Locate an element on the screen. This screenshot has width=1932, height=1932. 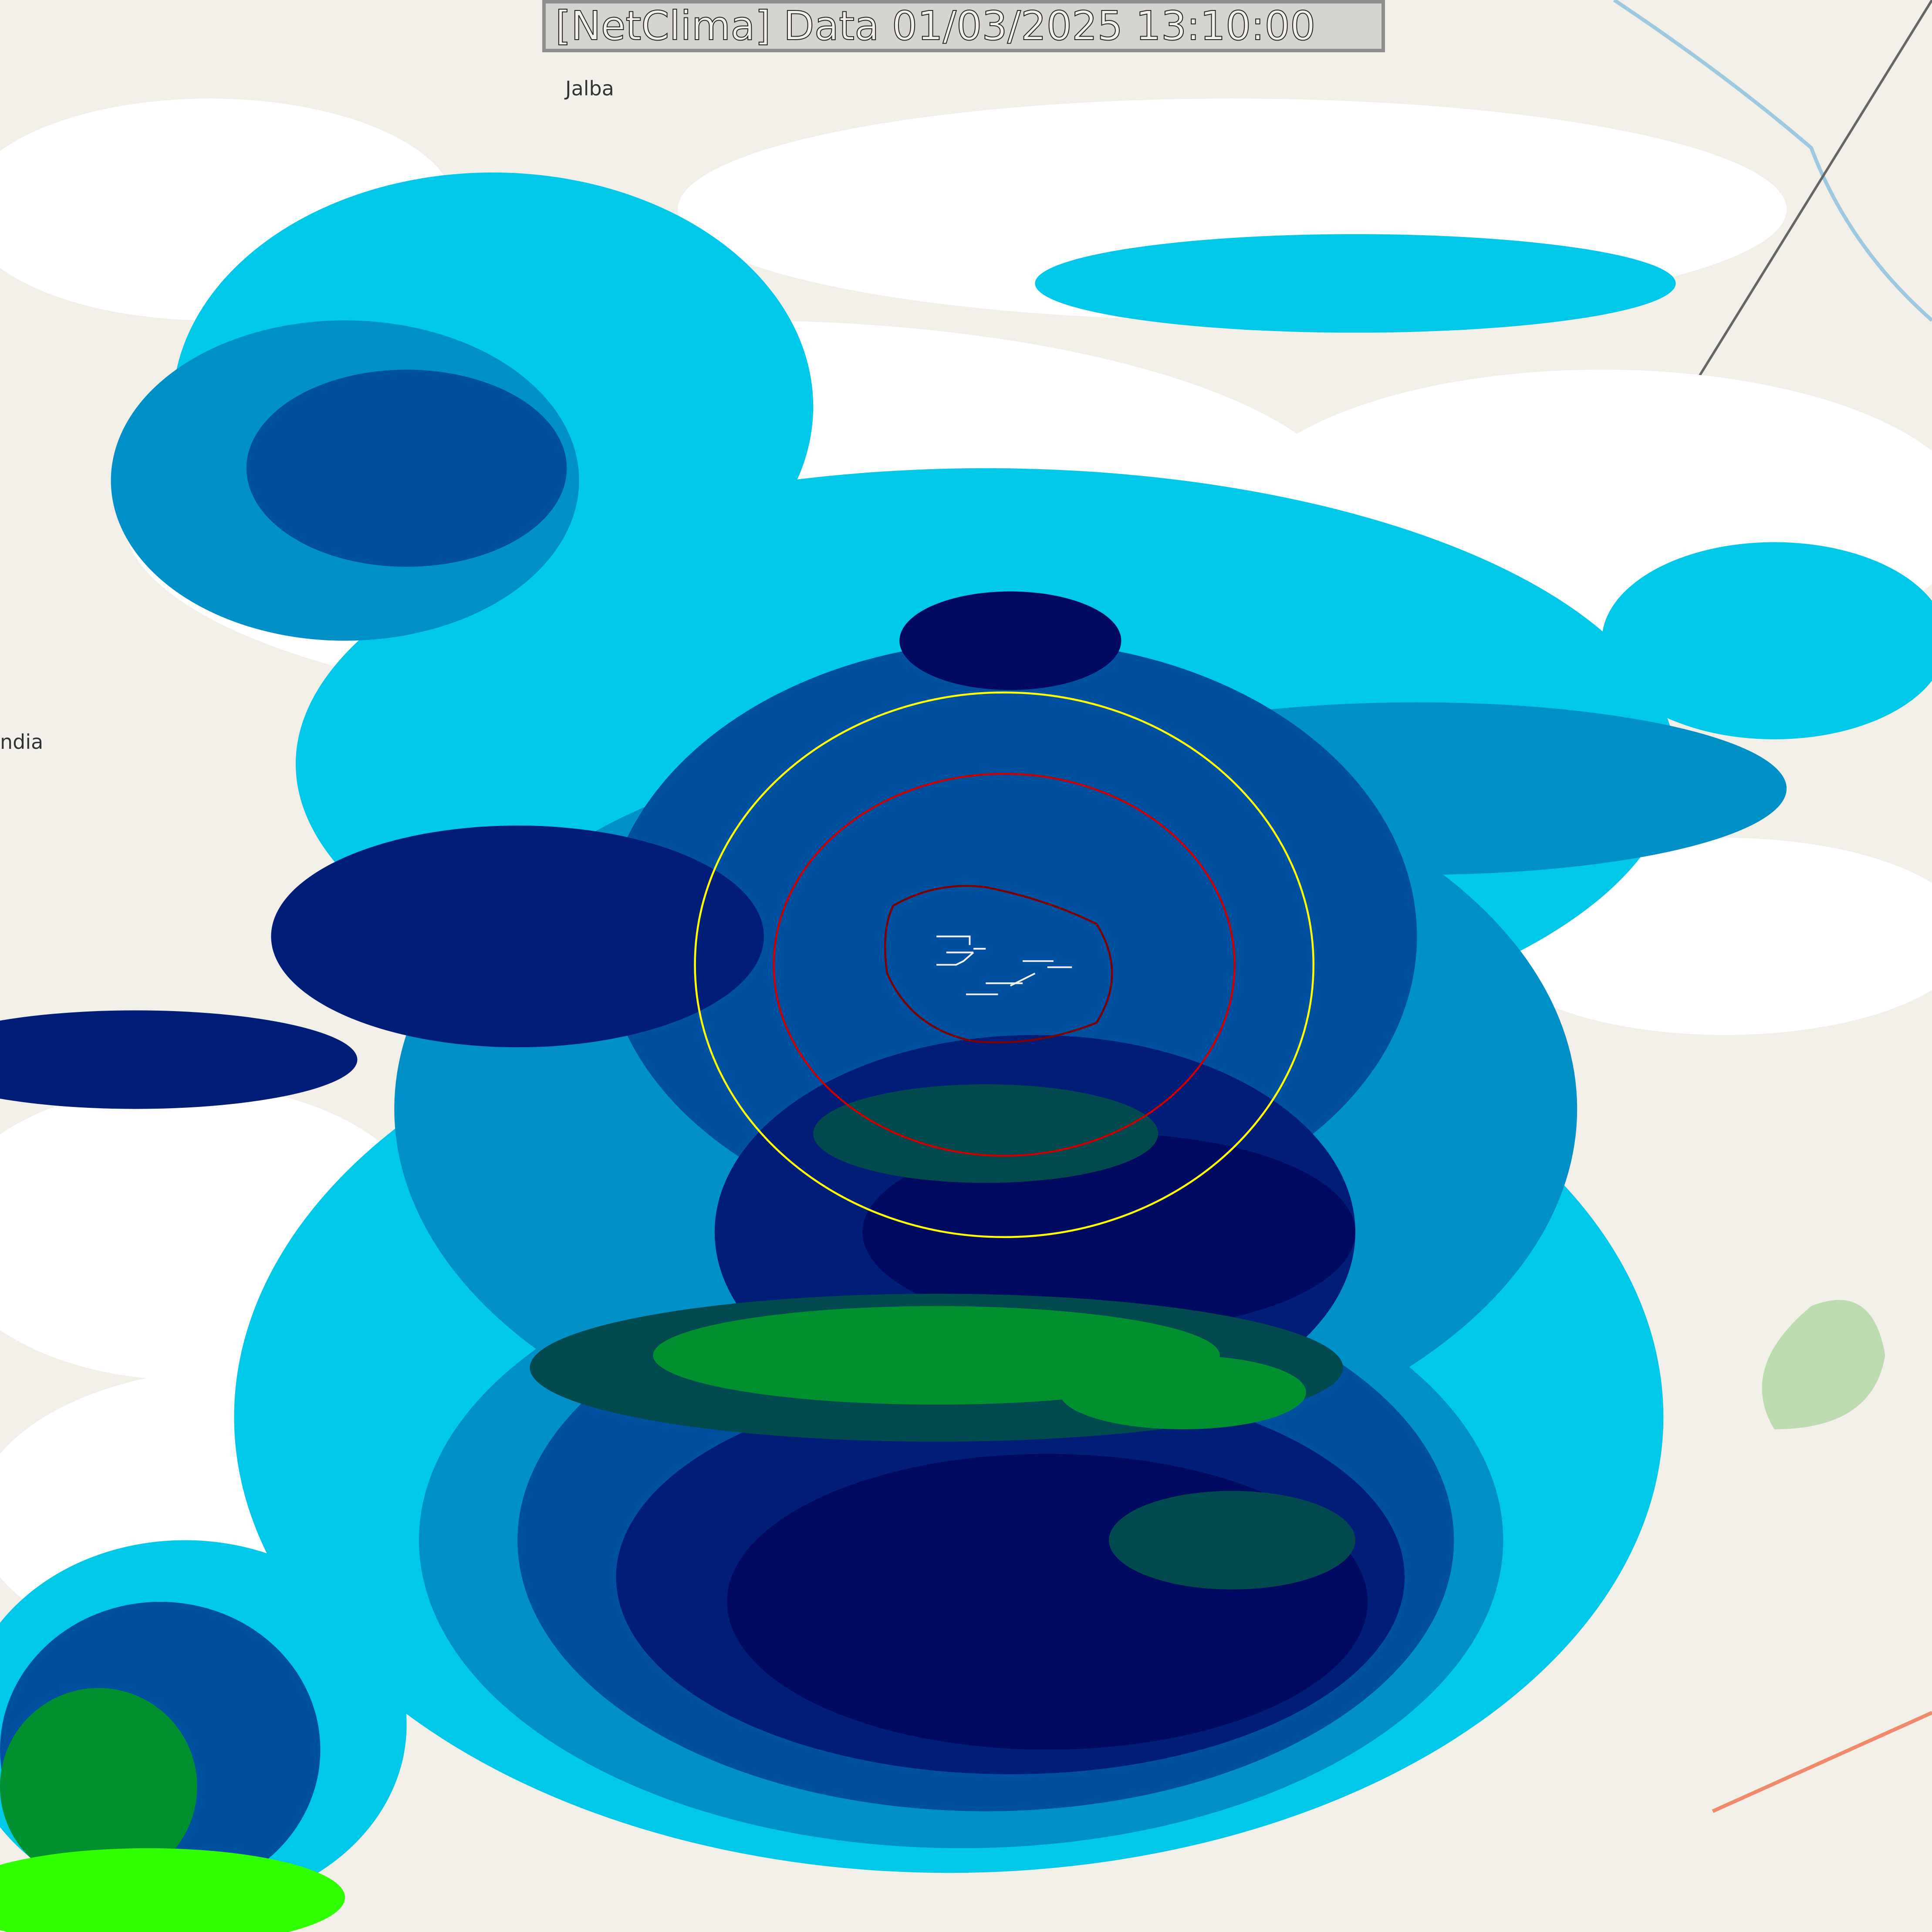
radar-echo-blue is located at coordinates (406, 468).